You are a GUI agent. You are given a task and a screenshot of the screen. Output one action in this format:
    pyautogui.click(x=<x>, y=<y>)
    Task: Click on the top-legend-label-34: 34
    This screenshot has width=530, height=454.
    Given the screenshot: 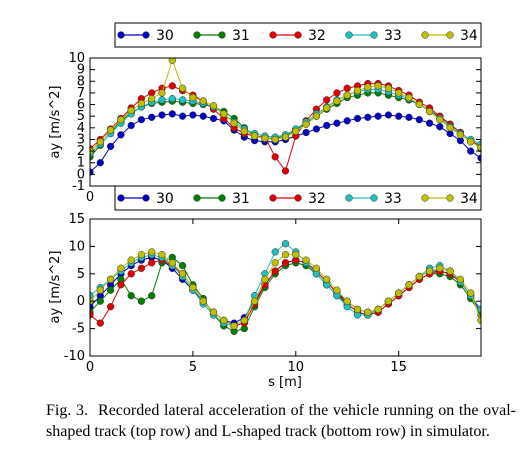 What is the action you would take?
    pyautogui.click(x=469, y=36)
    